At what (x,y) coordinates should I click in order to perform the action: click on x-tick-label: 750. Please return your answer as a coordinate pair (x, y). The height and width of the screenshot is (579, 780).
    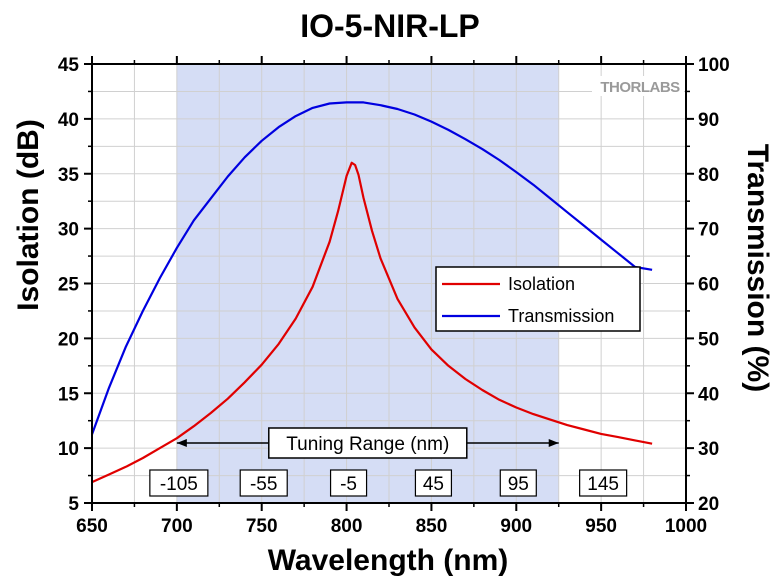
    Looking at the image, I should click on (262, 526).